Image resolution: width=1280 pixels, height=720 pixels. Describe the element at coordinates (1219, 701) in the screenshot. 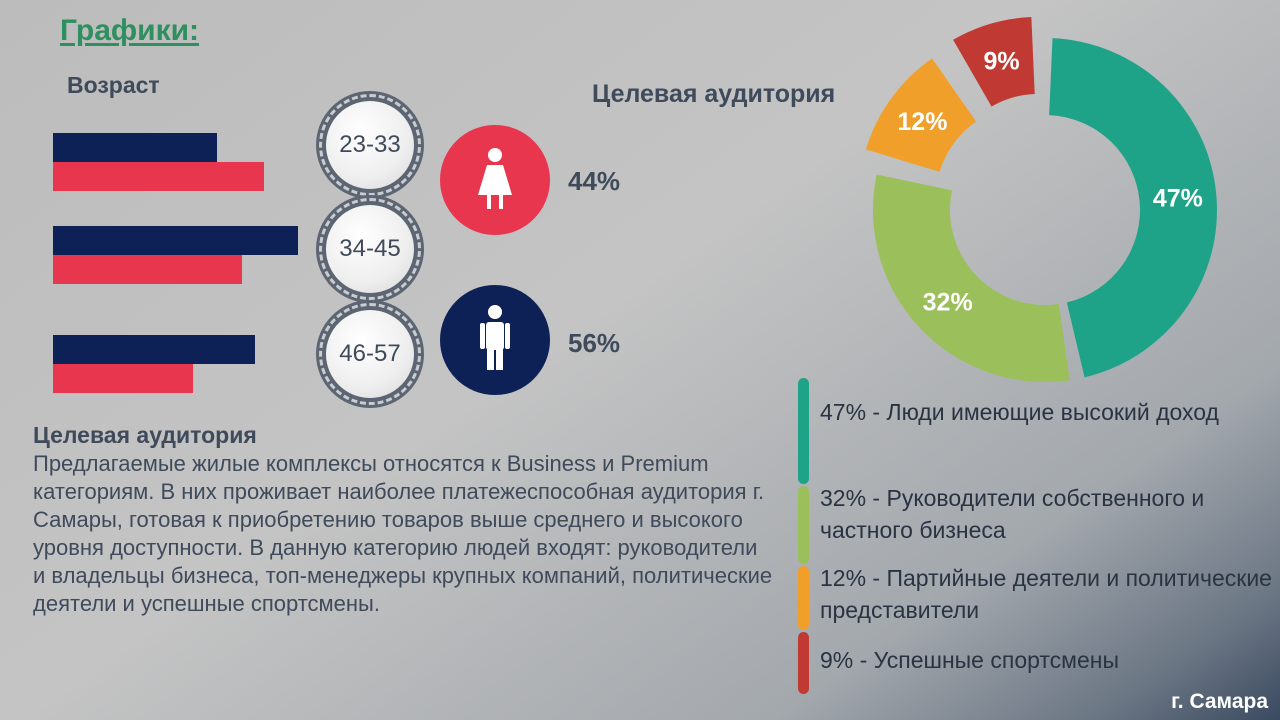

I see `city-label: г. Самара` at that location.